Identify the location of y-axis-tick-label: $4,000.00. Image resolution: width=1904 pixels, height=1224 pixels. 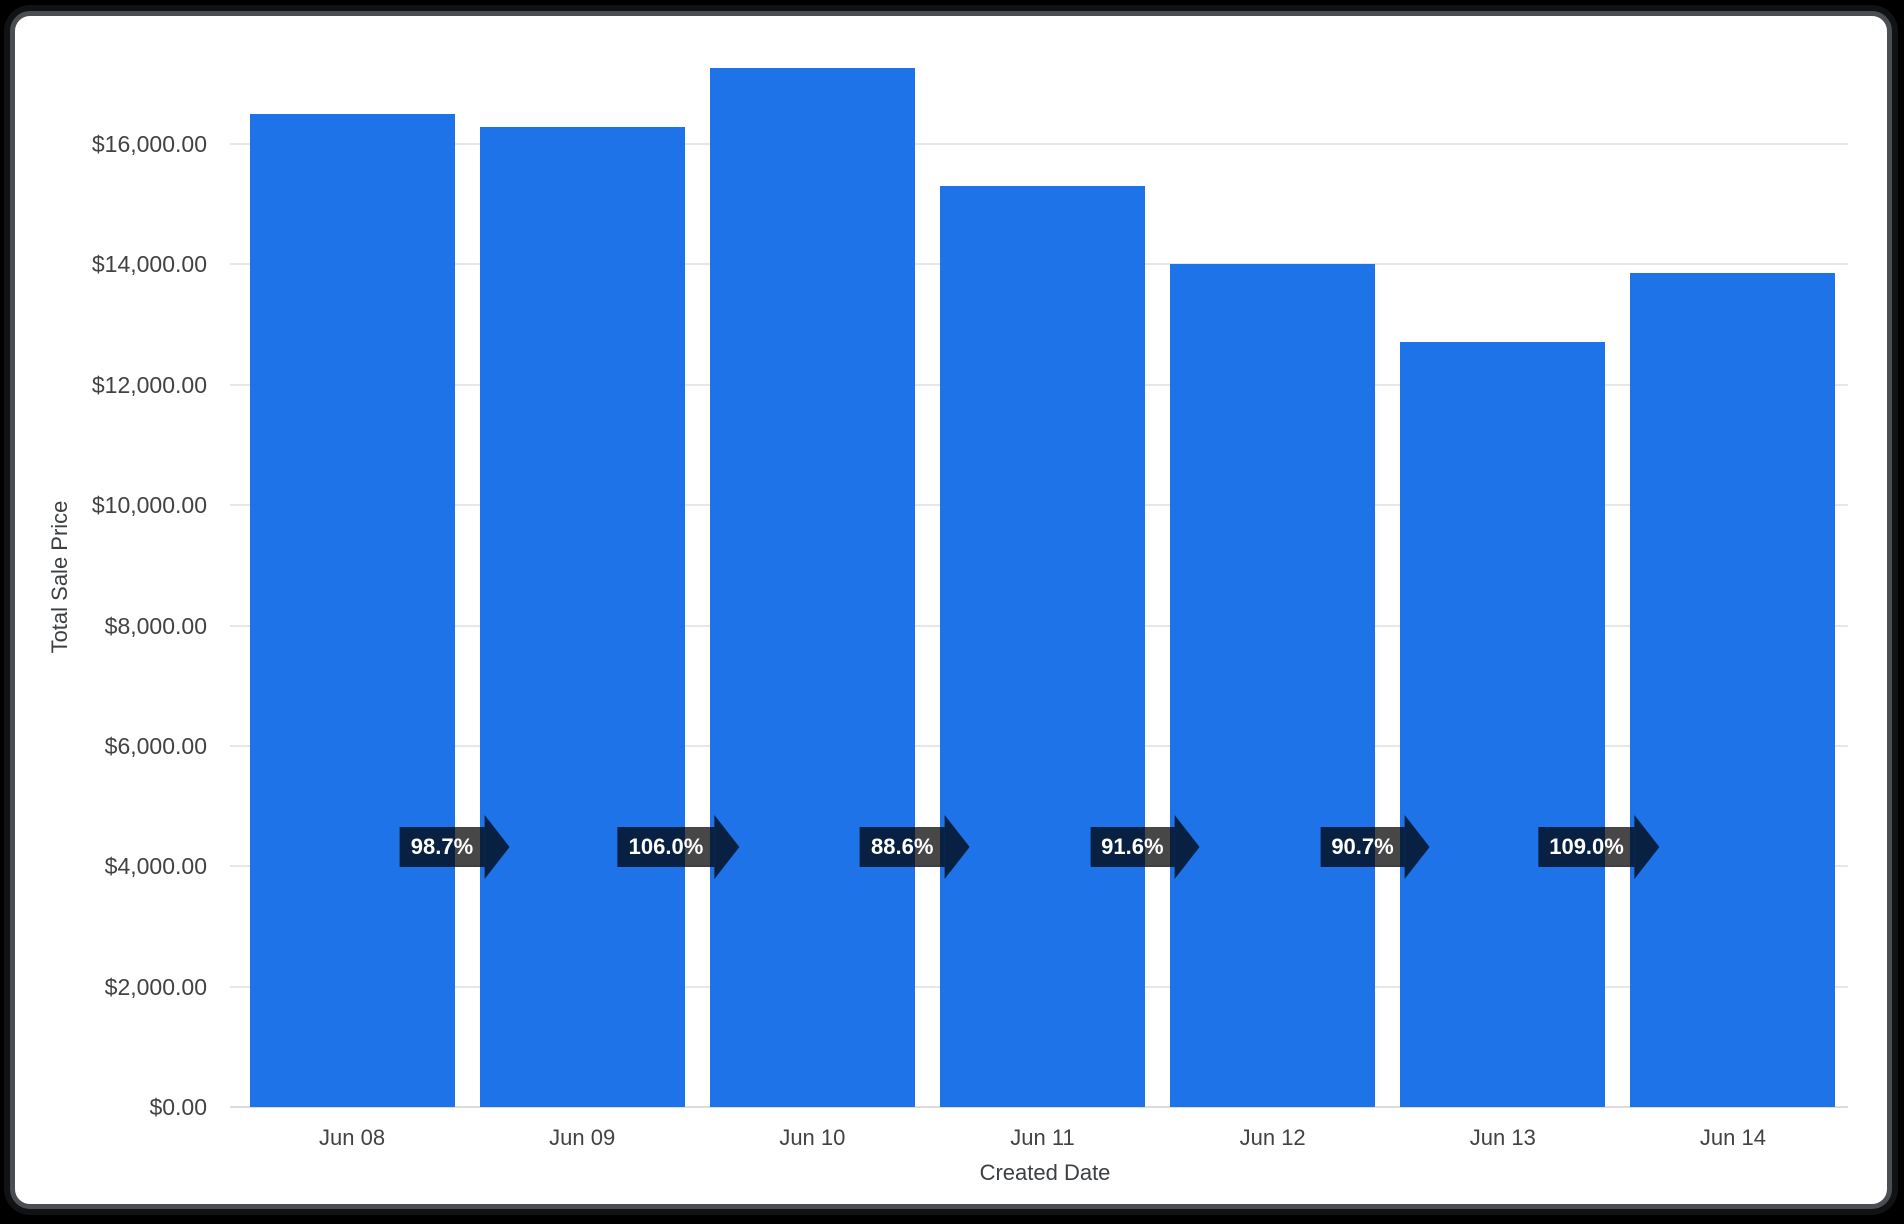
(155, 866).